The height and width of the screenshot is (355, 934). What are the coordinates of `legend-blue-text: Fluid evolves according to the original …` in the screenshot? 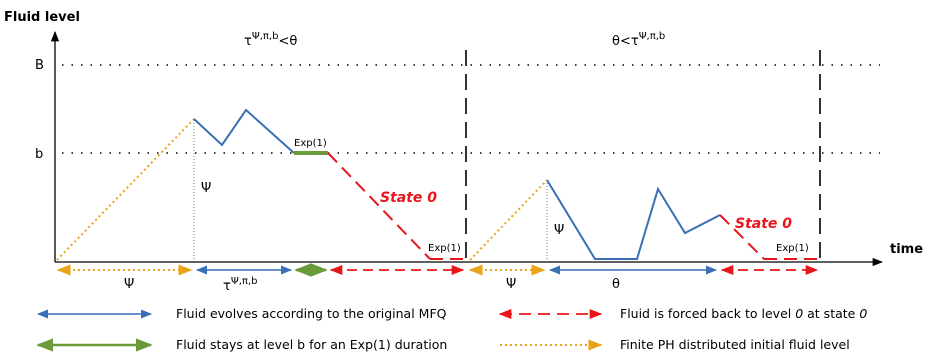 It's located at (311, 313).